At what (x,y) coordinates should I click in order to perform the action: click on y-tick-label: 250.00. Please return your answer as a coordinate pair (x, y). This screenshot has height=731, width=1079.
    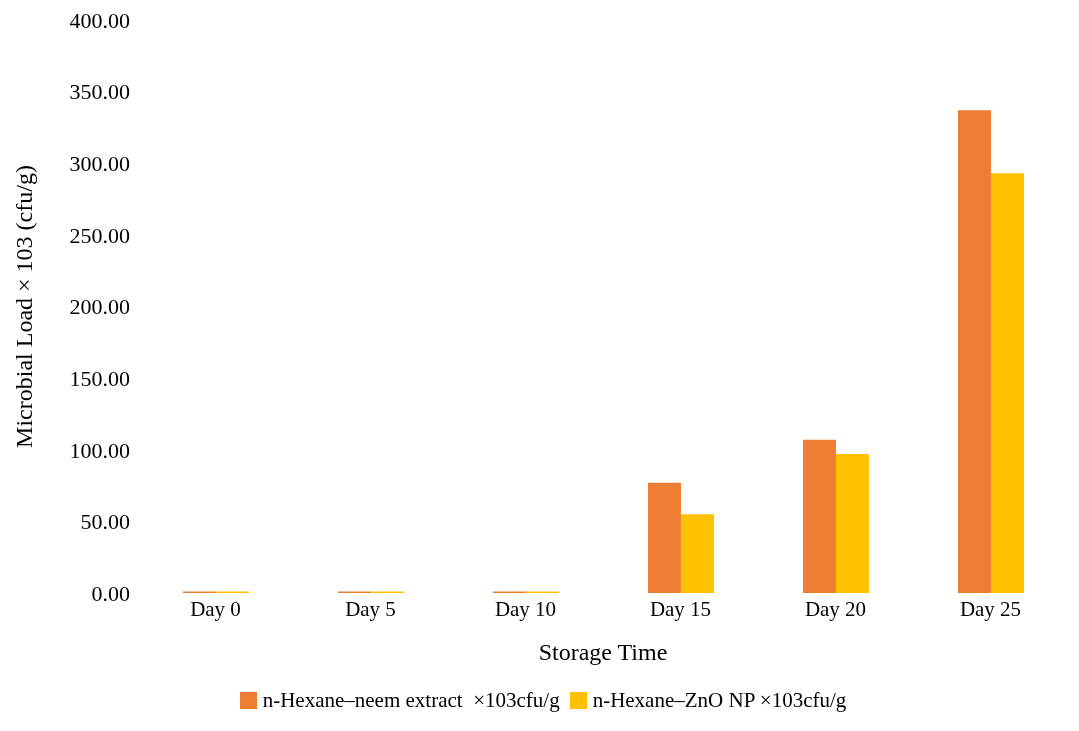
    Looking at the image, I should click on (99, 235).